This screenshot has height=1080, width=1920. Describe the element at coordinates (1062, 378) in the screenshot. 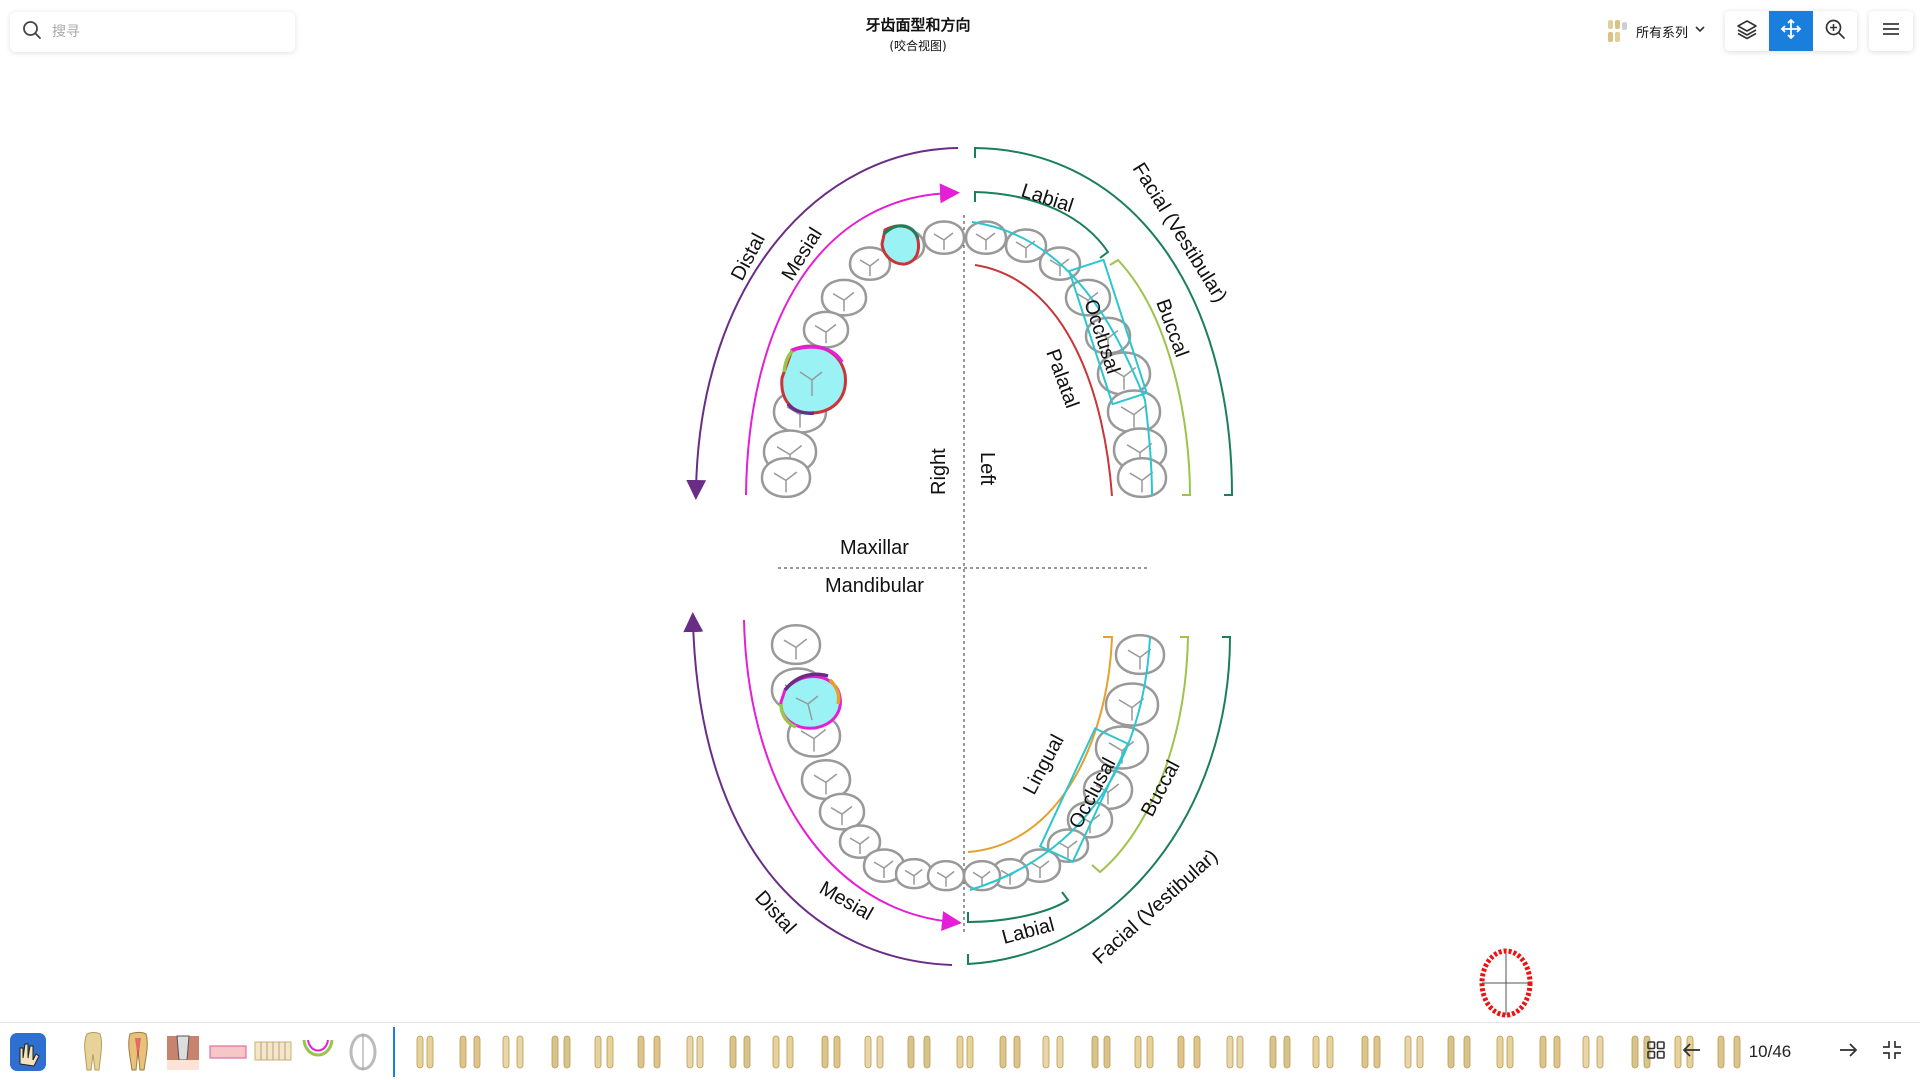

I see `label-palatal: Palatal` at that location.